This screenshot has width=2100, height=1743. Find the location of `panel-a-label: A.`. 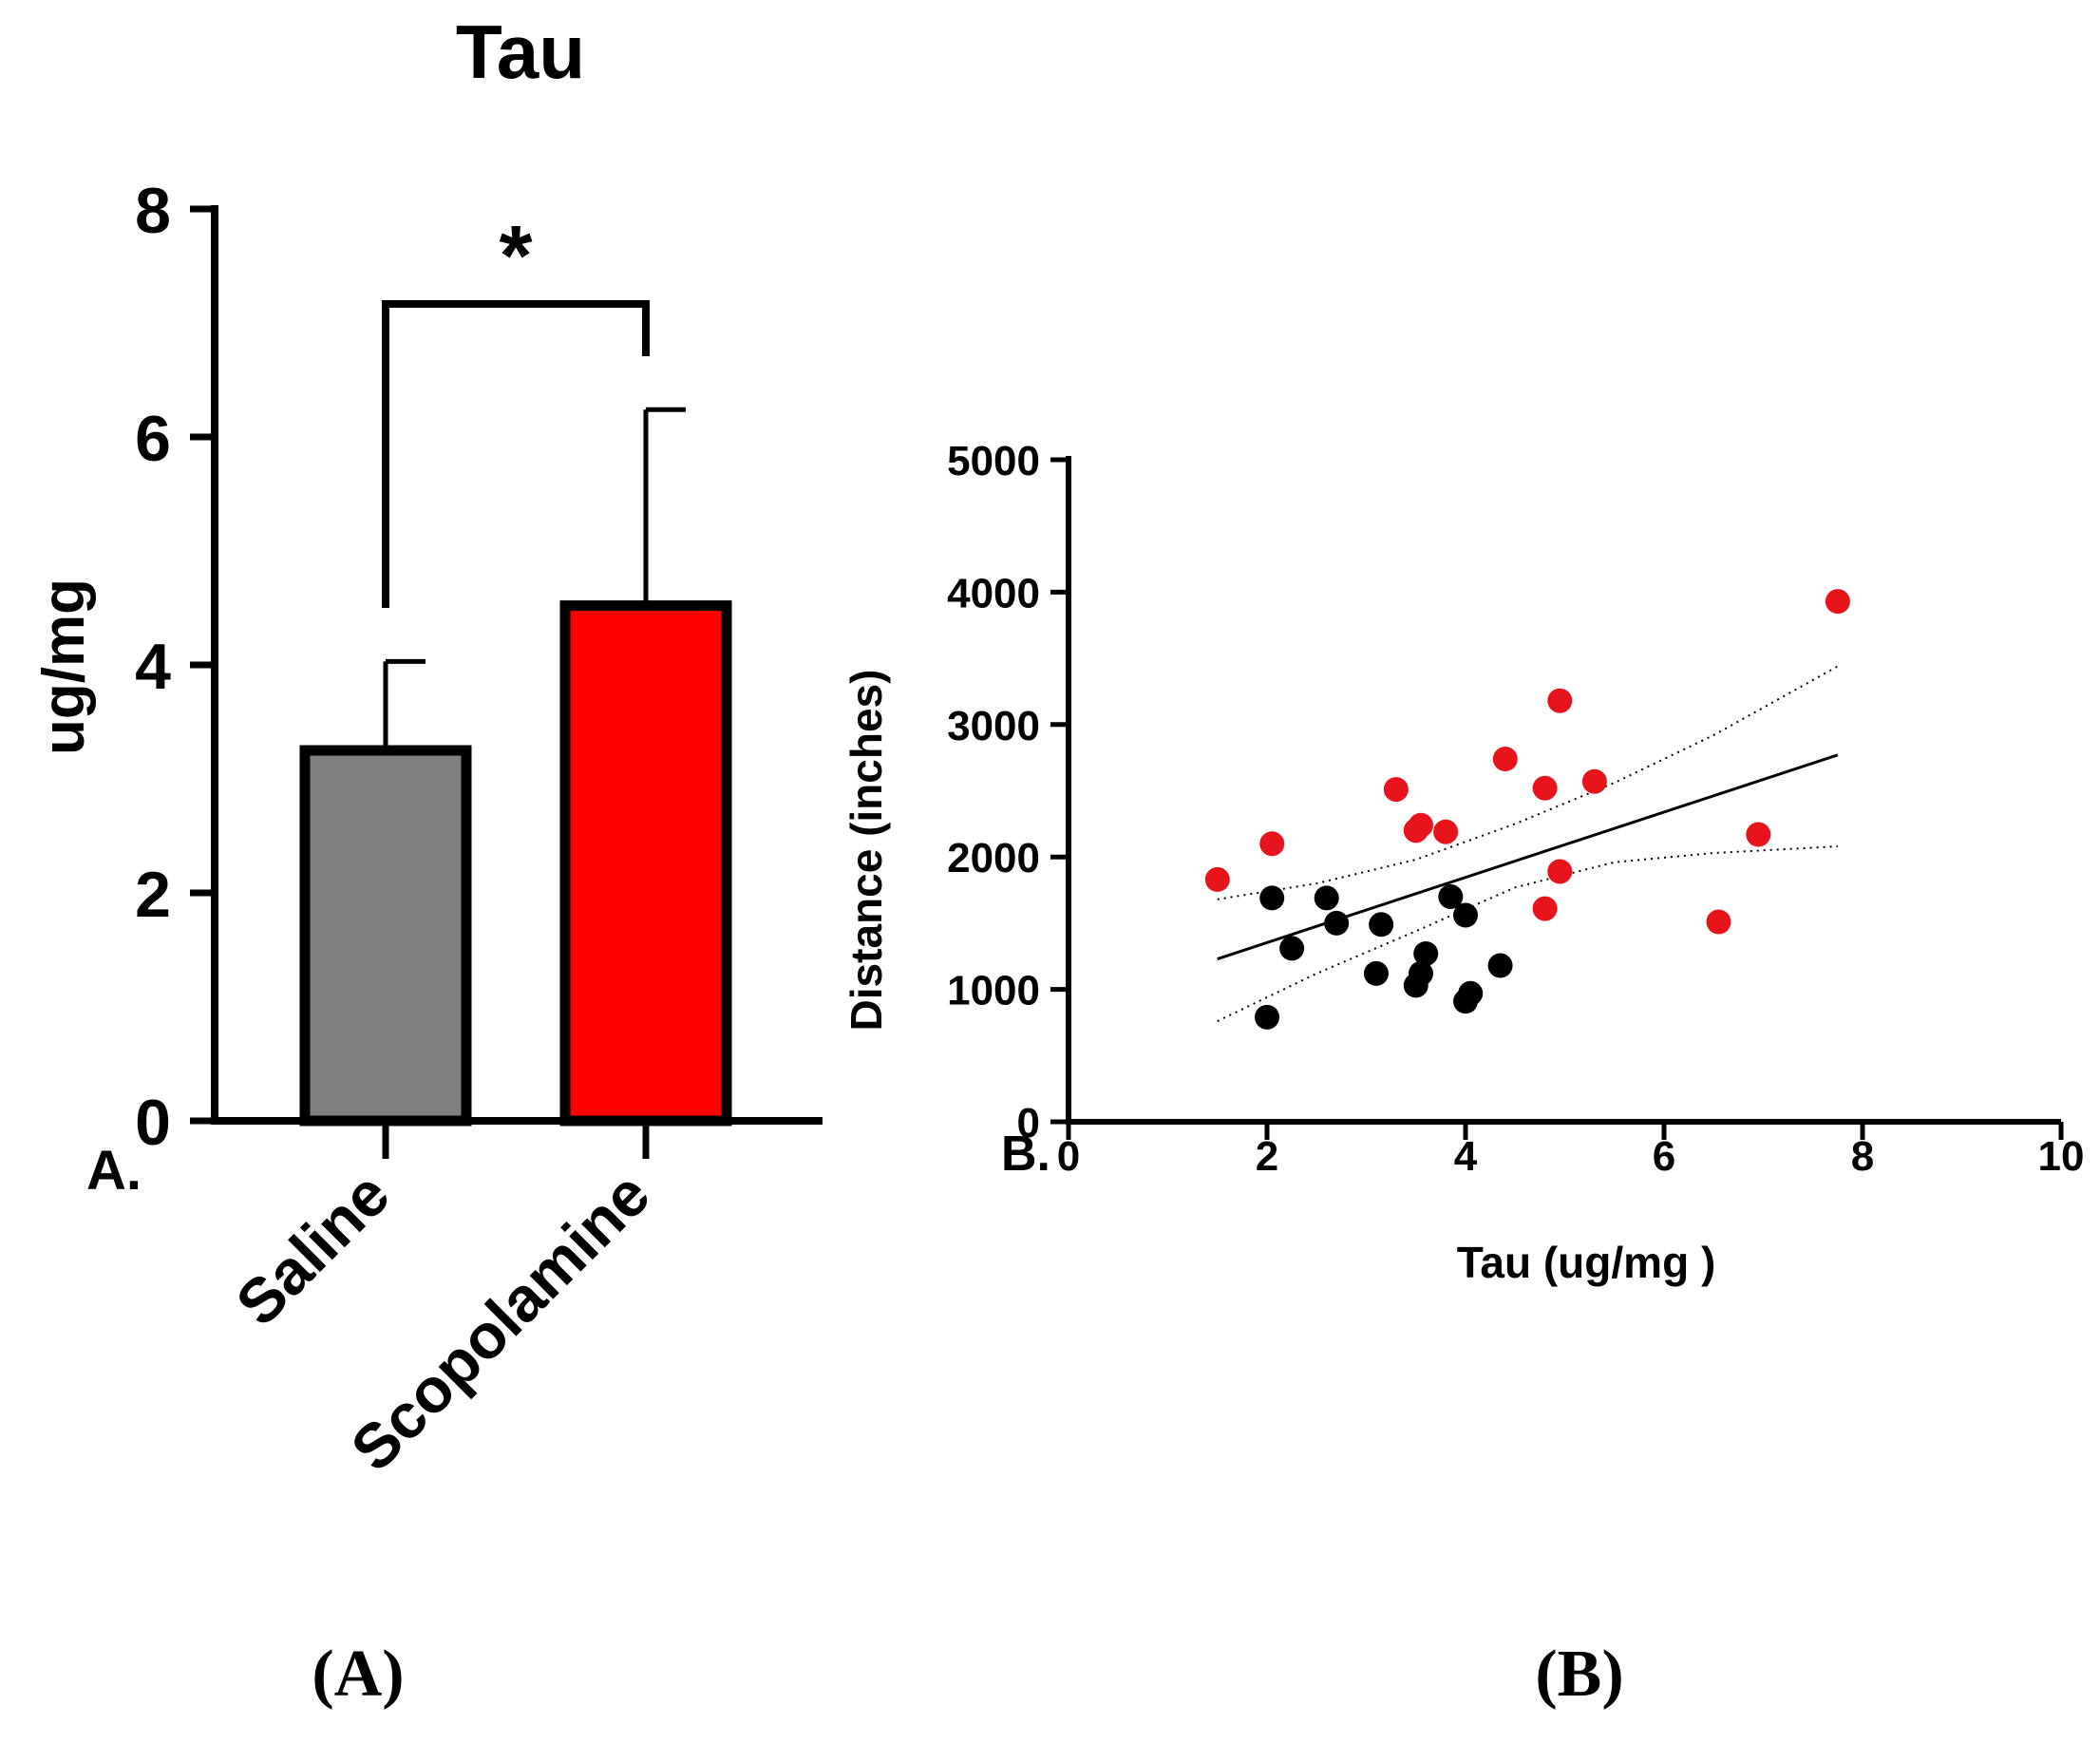

panel-a-label: A. is located at coordinates (114, 1171).